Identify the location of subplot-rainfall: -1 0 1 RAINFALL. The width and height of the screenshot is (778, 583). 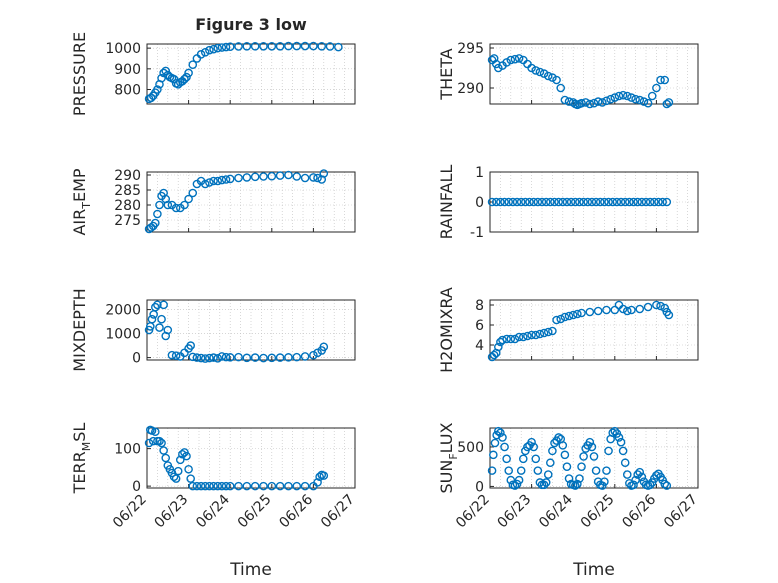
(568, 203).